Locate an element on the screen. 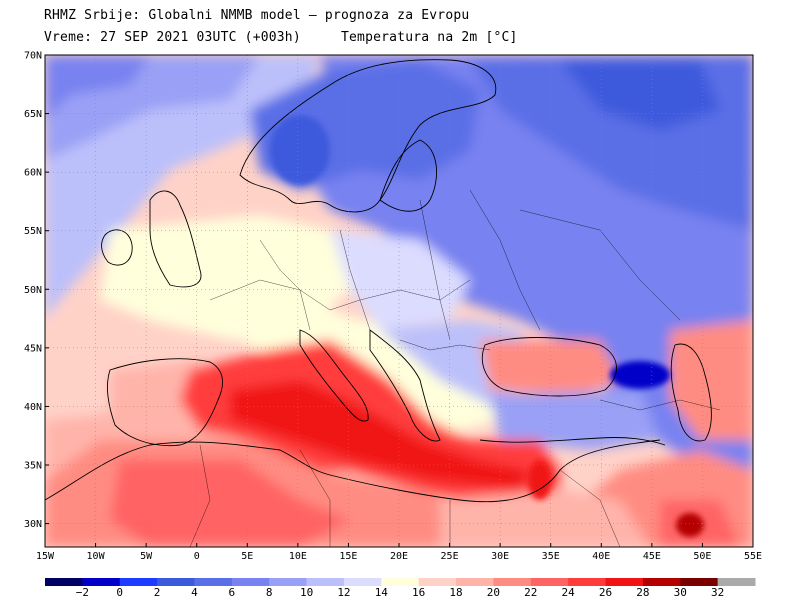 This screenshot has width=800, height=600. lon-tick-label: 25E is located at coordinates (450, 556).